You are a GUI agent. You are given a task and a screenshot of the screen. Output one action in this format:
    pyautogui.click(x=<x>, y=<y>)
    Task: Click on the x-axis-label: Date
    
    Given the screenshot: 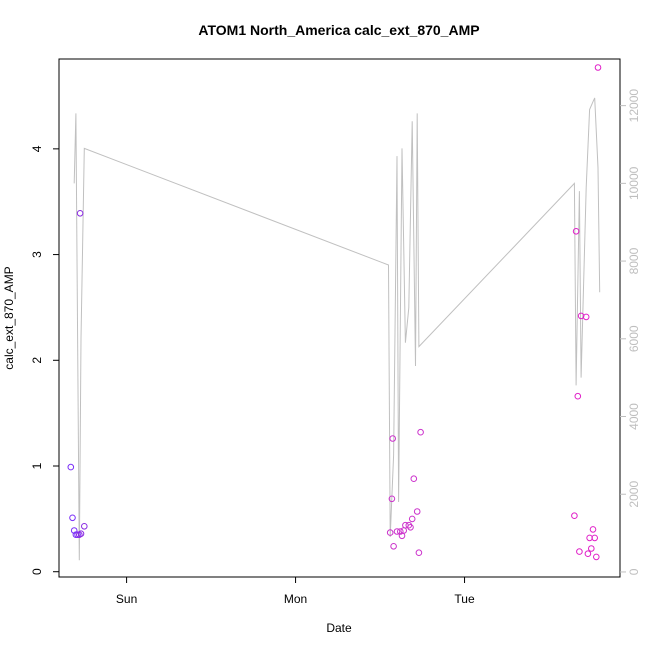 What is the action you would take?
    pyautogui.click(x=339, y=628)
    